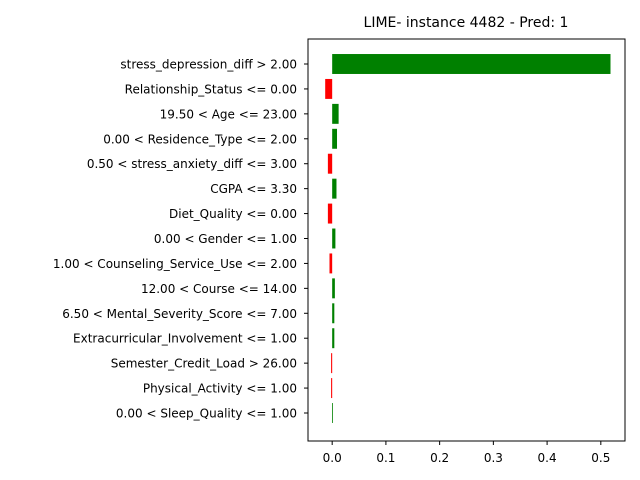  Describe the element at coordinates (175, 264) in the screenshot. I see `y-tick-label-8: 1.00 < Counseling_Service_Use <= 2.00` at that location.